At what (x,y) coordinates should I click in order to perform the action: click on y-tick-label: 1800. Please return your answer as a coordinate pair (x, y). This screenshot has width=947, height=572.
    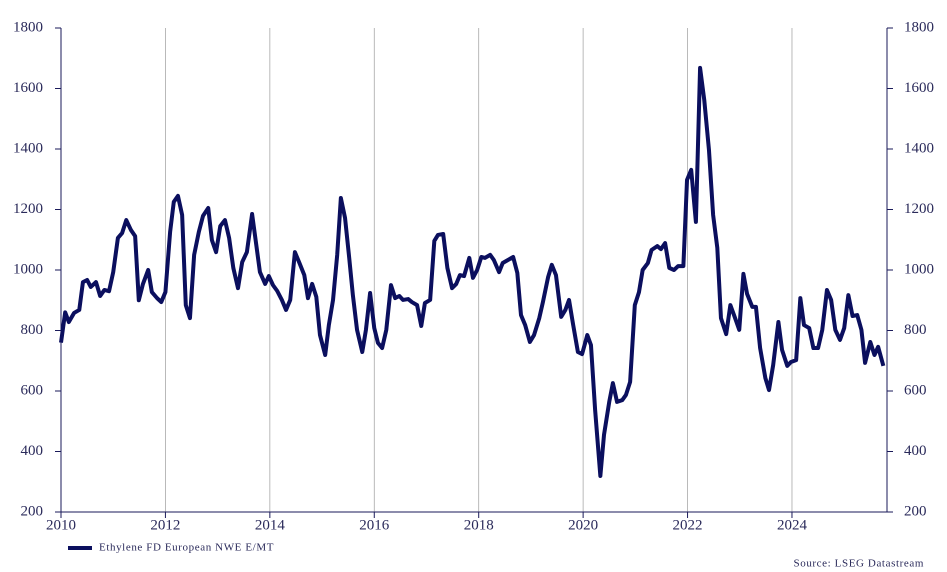
    Looking at the image, I should click on (28, 27).